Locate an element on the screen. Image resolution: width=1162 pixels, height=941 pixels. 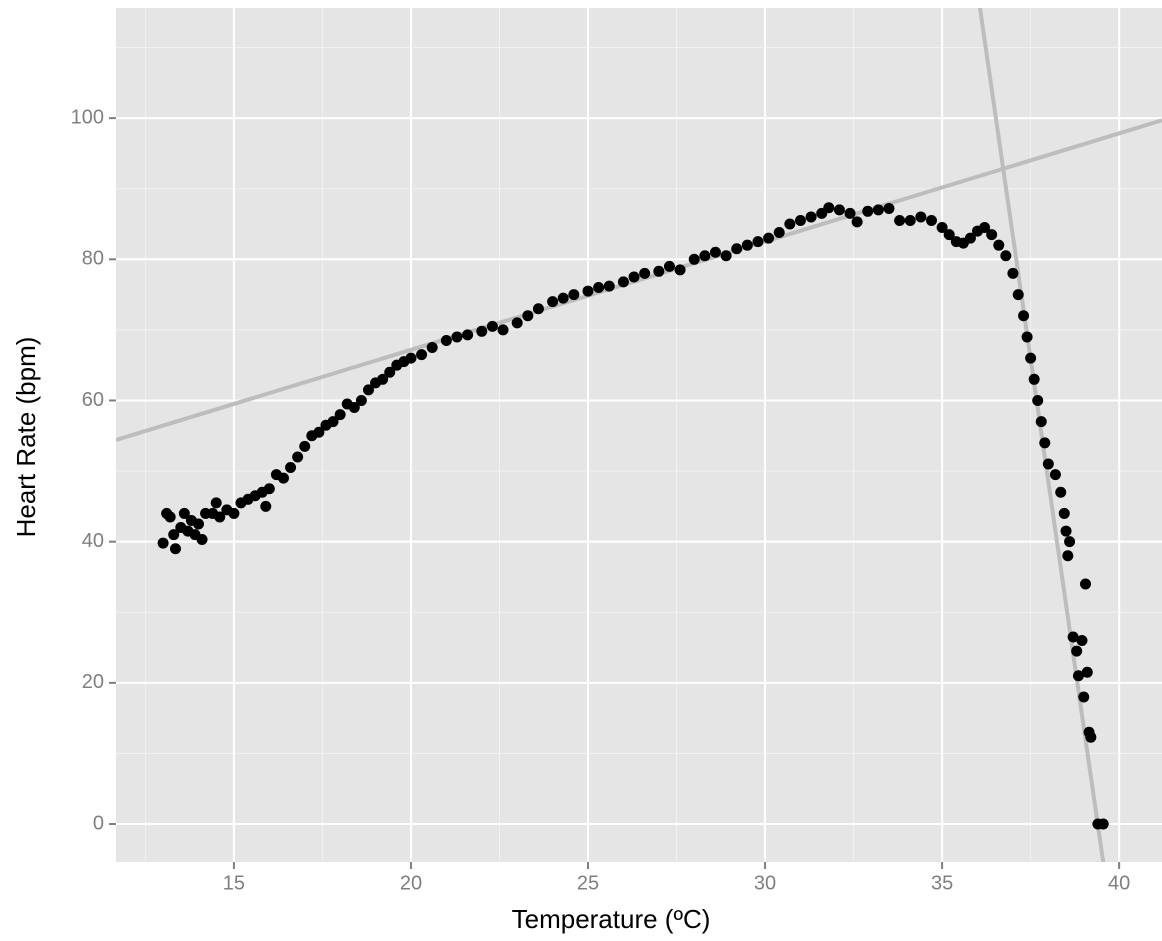
y-tick-label: 40 is located at coordinates (93, 541).